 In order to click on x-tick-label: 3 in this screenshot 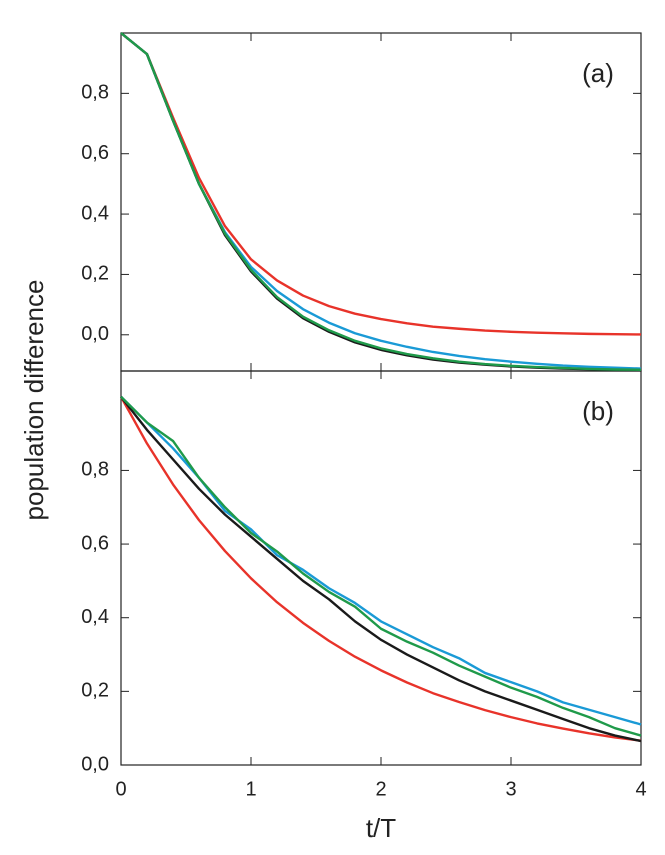, I will do `click(510, 789)`.